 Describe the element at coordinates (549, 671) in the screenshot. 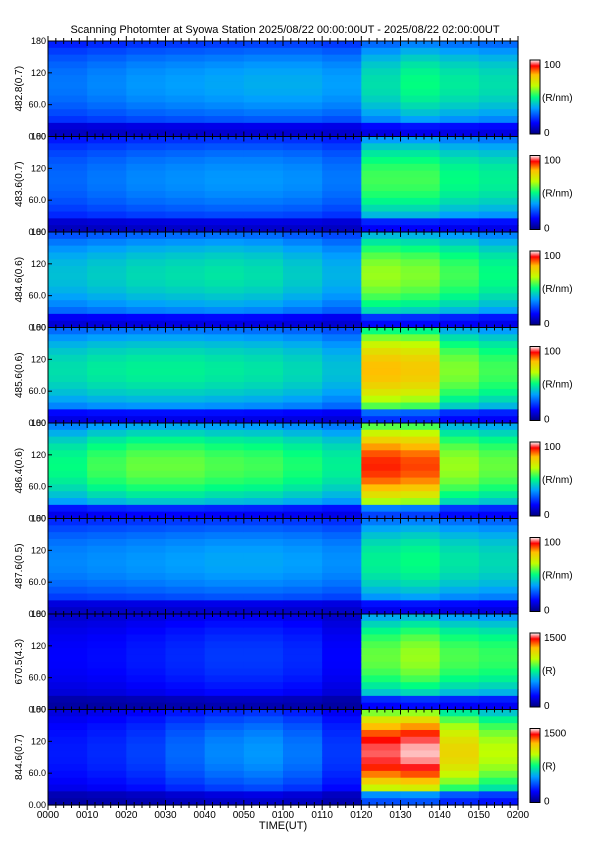

I see `colorbar-unit-label: (R)` at that location.